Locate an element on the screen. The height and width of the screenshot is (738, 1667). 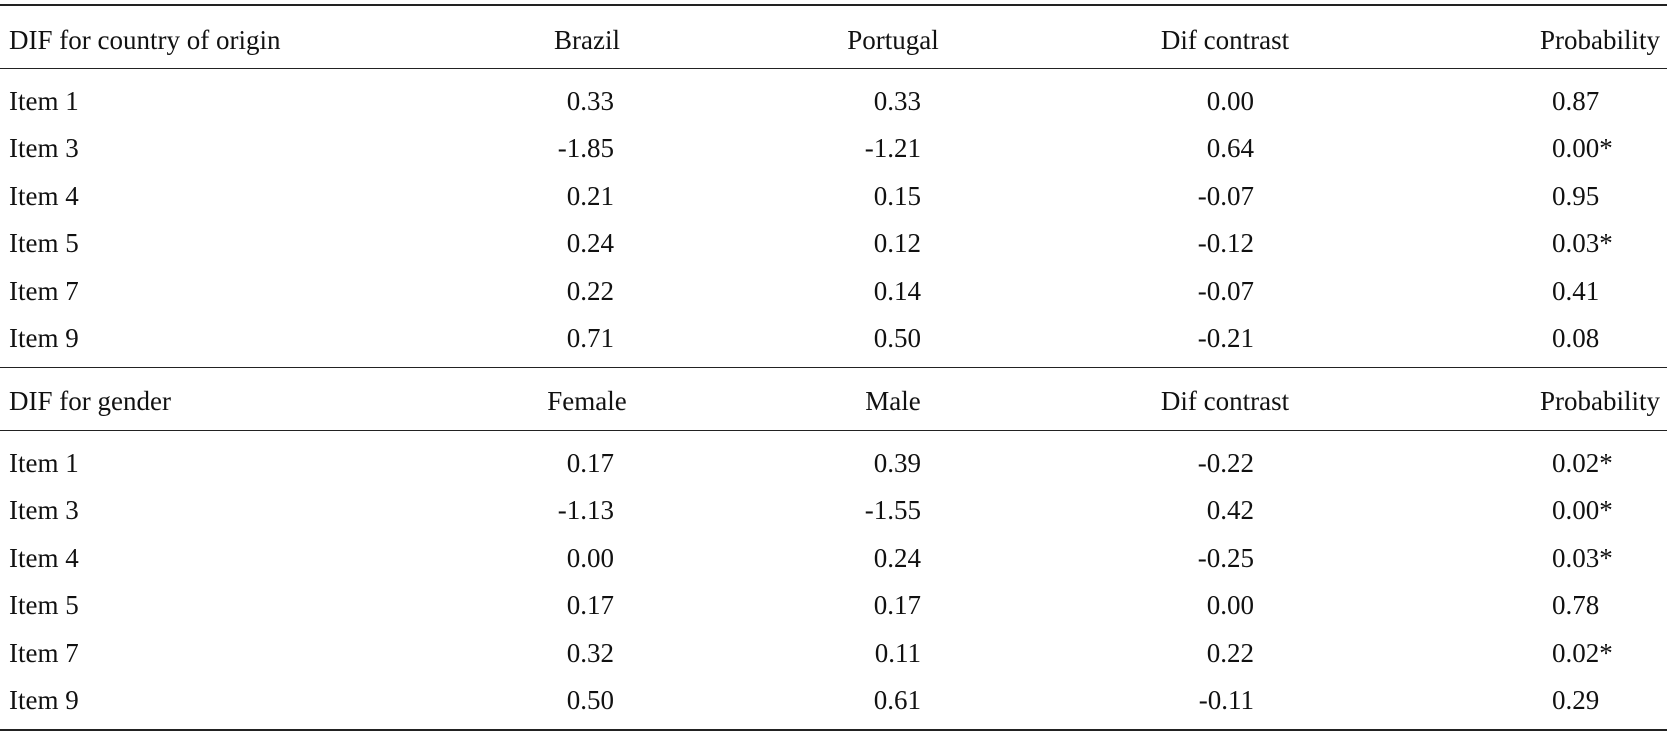
table-cell: -0.21 is located at coordinates (1225, 338).